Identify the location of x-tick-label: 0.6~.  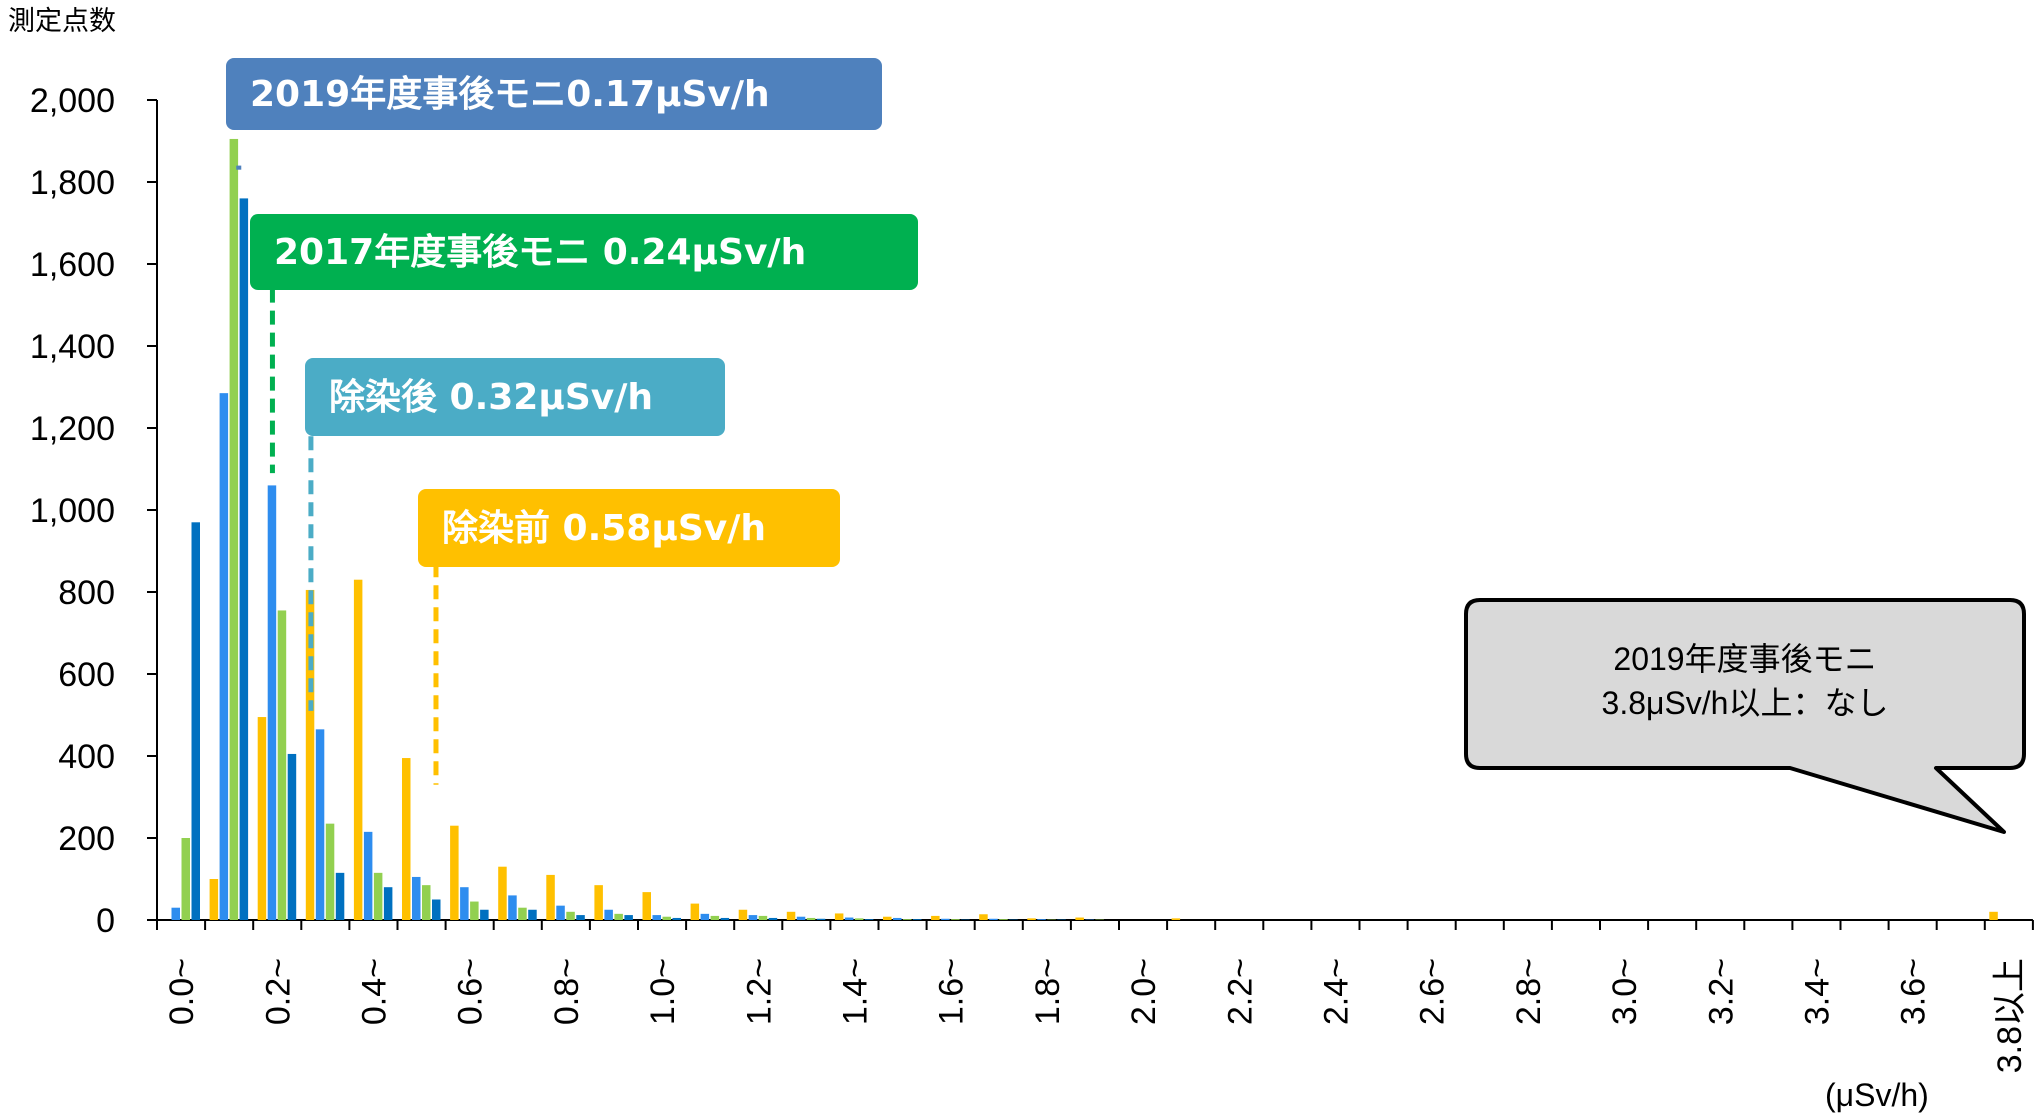
(471, 991).